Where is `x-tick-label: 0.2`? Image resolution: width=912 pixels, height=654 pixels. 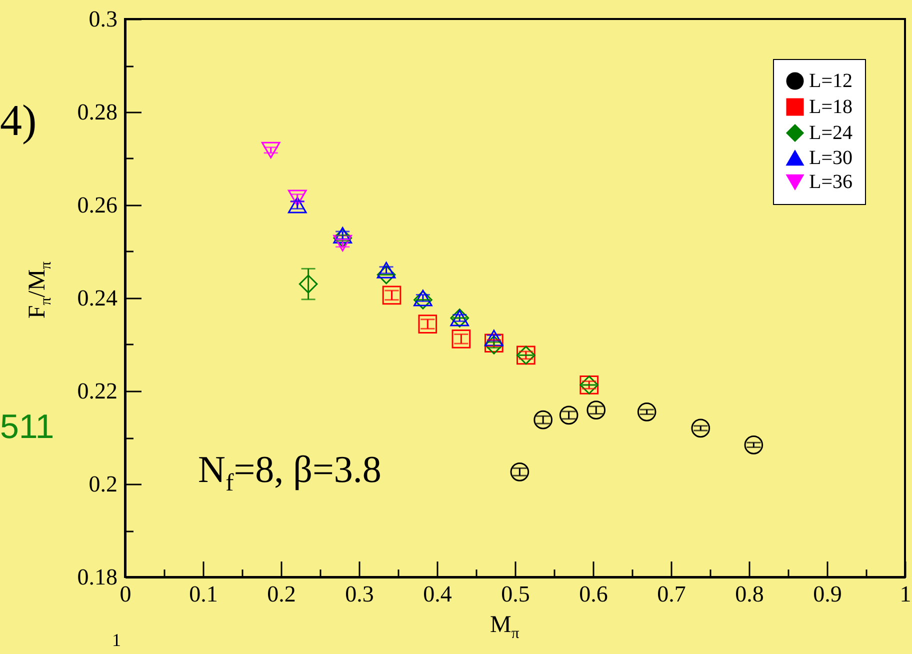
x-tick-label: 0.2 is located at coordinates (281, 594).